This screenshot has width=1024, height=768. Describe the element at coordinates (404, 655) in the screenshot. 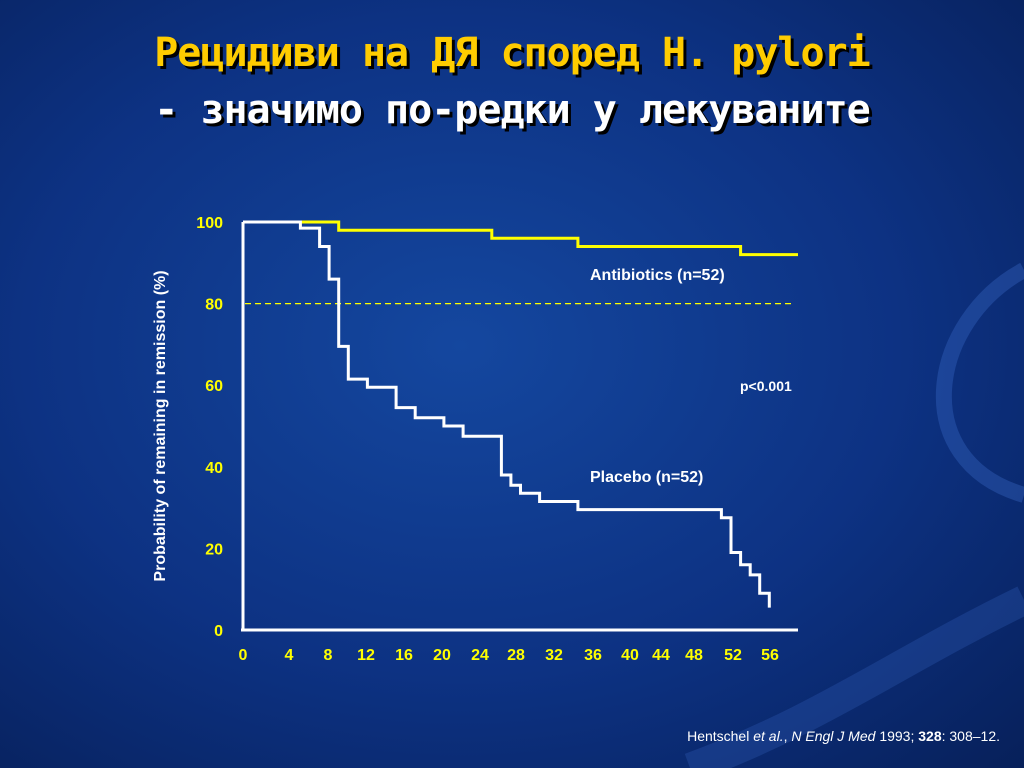

I see `x-tick-label: 16` at that location.